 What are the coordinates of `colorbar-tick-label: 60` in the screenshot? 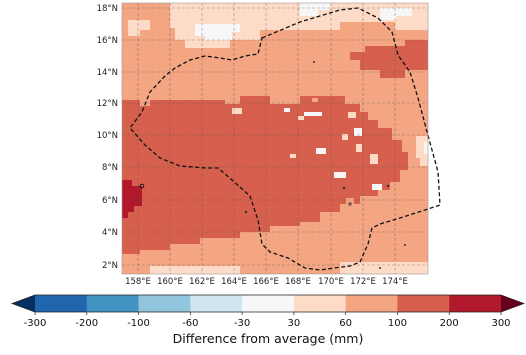 It's located at (345, 323).